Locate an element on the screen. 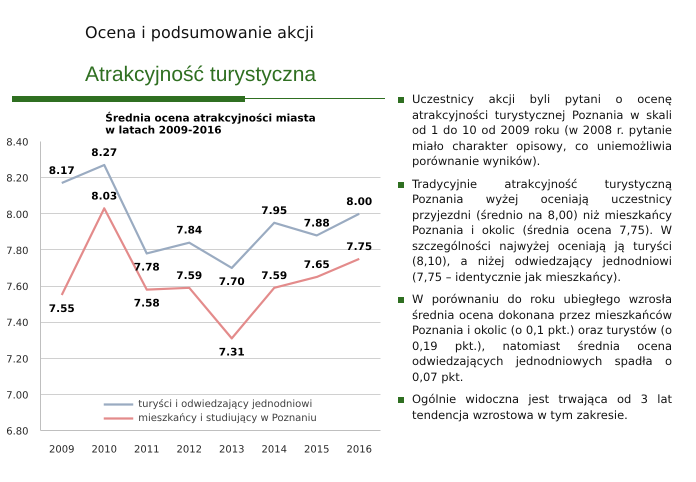 This screenshot has height=482, width=696. y-tick-label: 7.00 is located at coordinates (17, 396).